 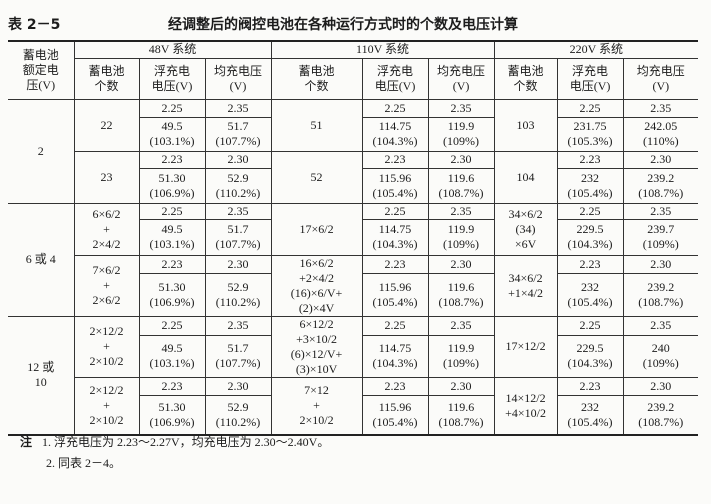 What do you see at coordinates (661, 229) in the screenshot?
I see `equalize-total-voltage-value: 239.7` at bounding box center [661, 229].